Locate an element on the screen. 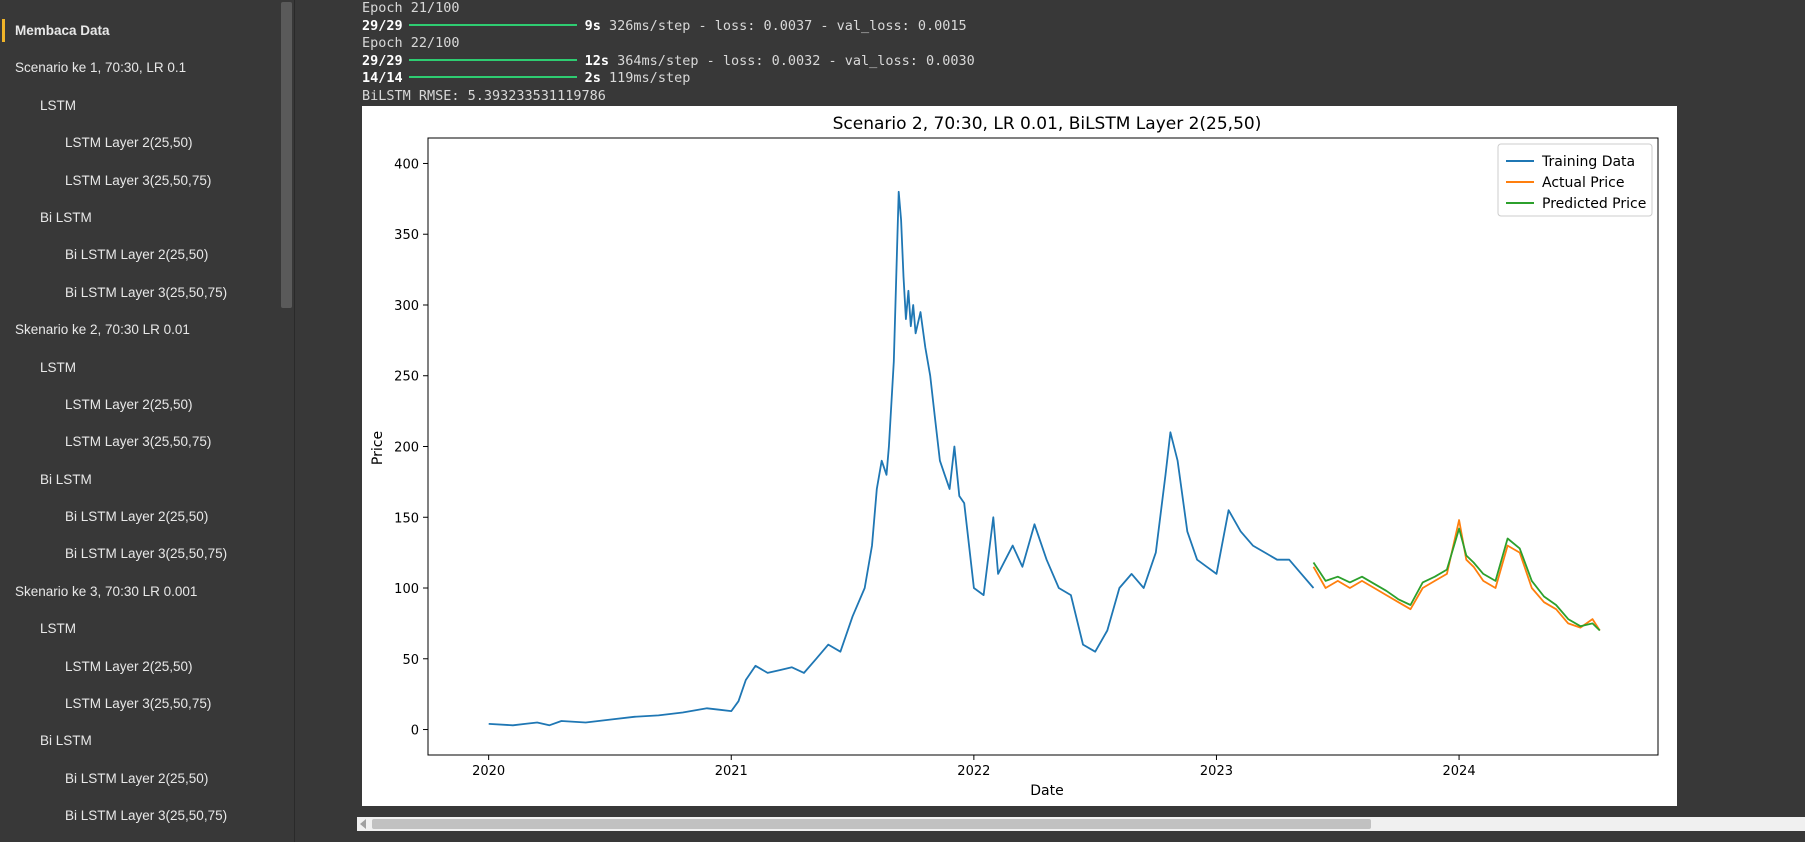 The image size is (1805, 842). epoch-line: Epoch 21/100 is located at coordinates (411, 8).